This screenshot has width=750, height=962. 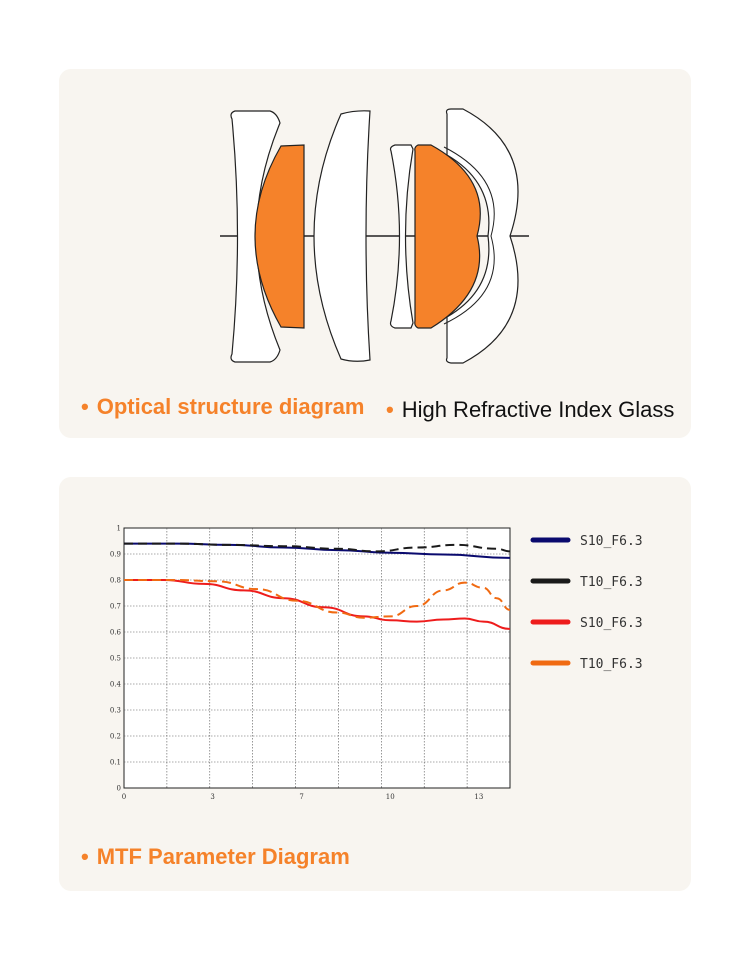 What do you see at coordinates (116, 685) in the screenshot?
I see `y-tick-label: 0.4` at bounding box center [116, 685].